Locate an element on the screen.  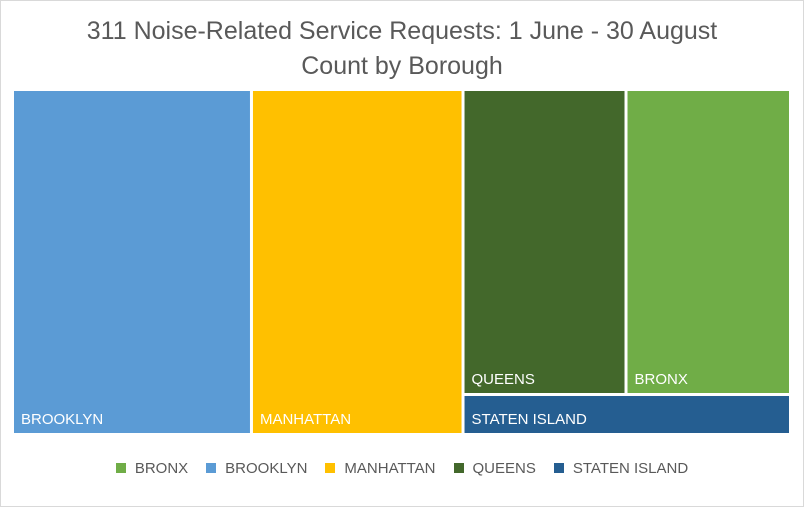
legend-item-staten-island: STATEN ISLAND is located at coordinates (621, 468).